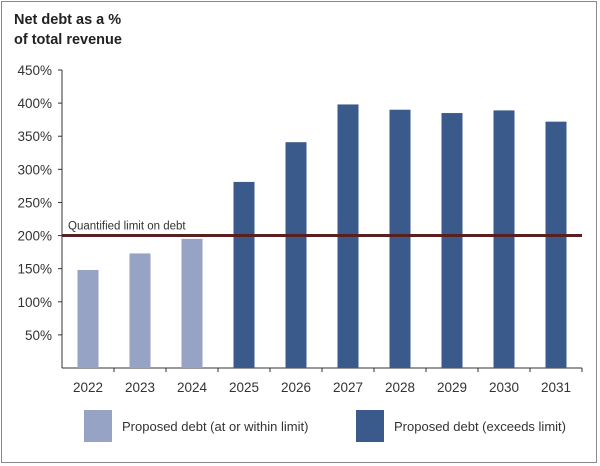 This screenshot has width=600, height=466. I want to click on y-tick-label: 250%, so click(34, 202).